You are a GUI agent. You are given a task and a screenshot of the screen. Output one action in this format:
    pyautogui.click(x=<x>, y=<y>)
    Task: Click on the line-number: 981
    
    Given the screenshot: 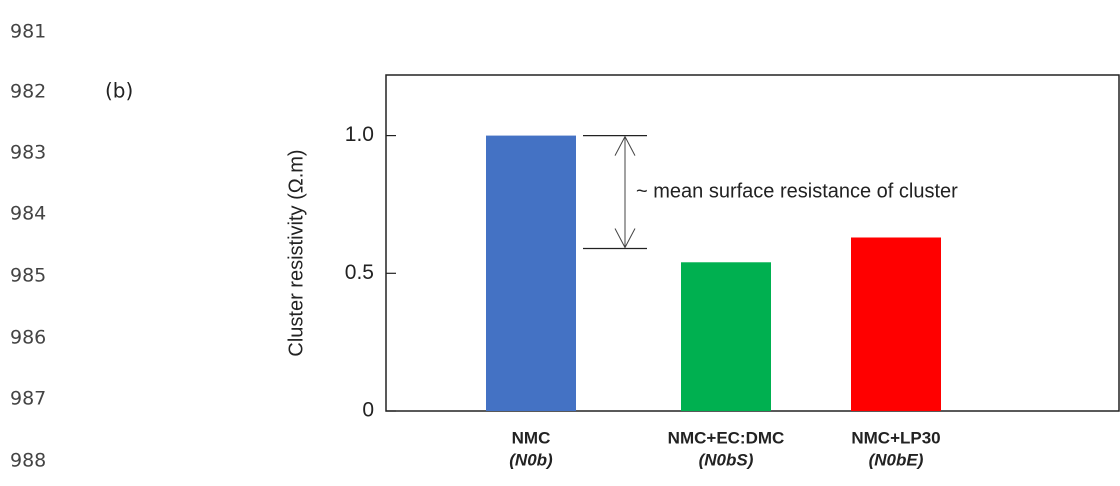 What is the action you would take?
    pyautogui.click(x=28, y=32)
    